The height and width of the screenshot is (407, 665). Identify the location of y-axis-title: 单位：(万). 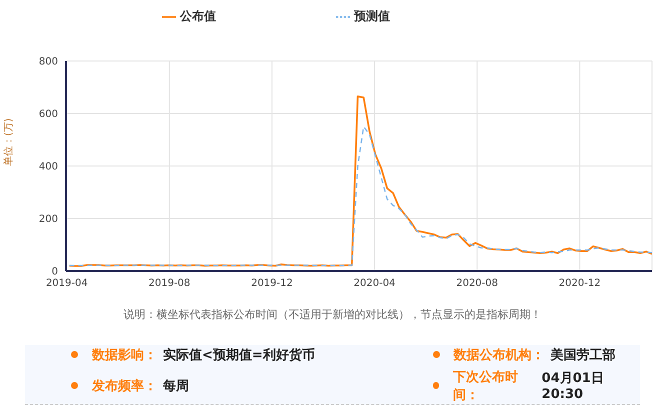
(8, 142).